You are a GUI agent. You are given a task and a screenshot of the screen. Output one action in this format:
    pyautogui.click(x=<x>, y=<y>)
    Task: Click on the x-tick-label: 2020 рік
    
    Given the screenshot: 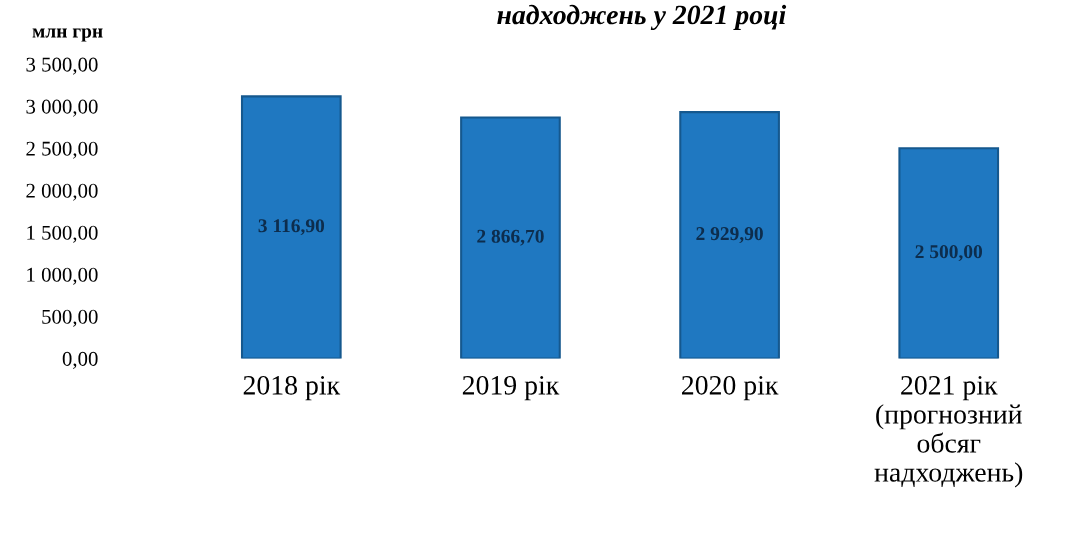 What is the action you would take?
    pyautogui.click(x=730, y=388)
    